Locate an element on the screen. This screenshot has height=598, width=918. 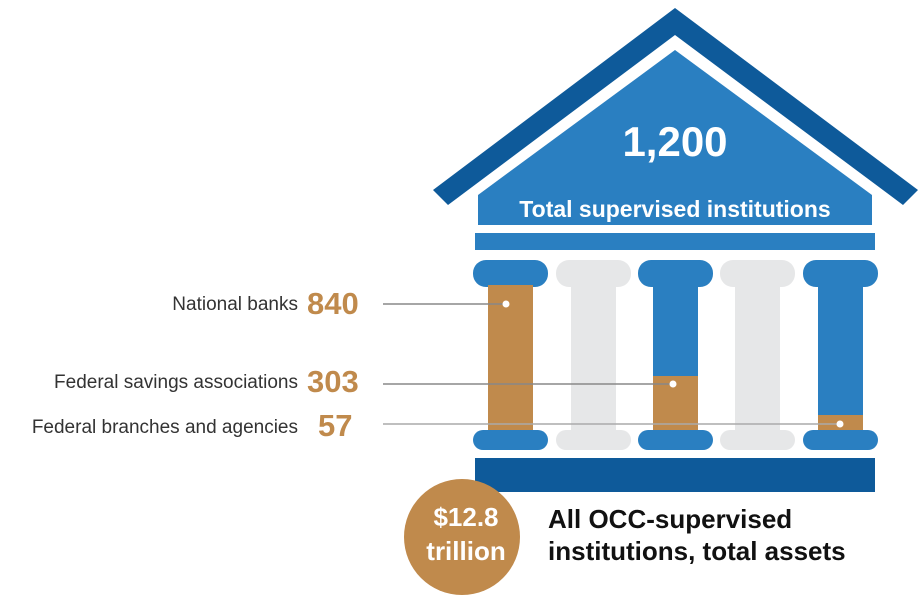
foundation is located at coordinates (675, 475).